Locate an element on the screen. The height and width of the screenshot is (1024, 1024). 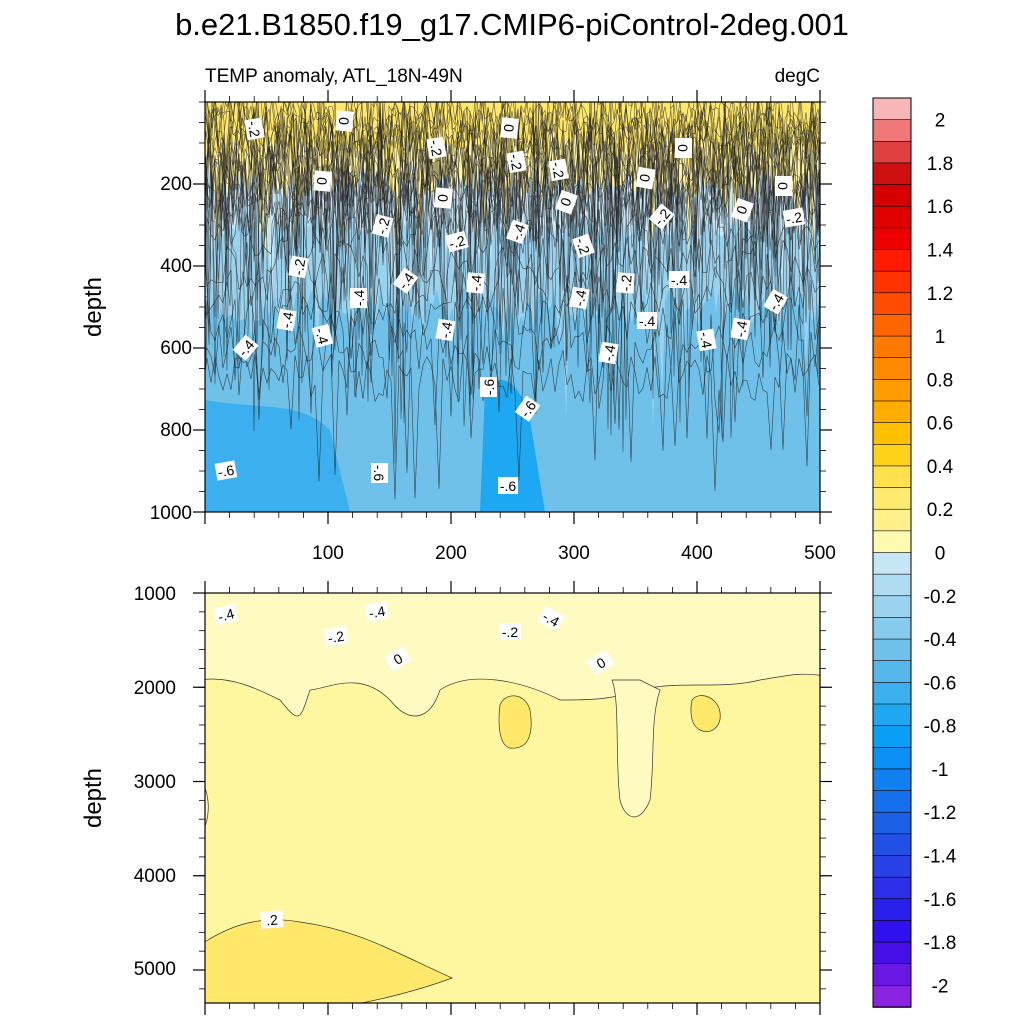
upper-y-axis: 200 400 600 800 1000 depth is located at coordinates (136, 349).